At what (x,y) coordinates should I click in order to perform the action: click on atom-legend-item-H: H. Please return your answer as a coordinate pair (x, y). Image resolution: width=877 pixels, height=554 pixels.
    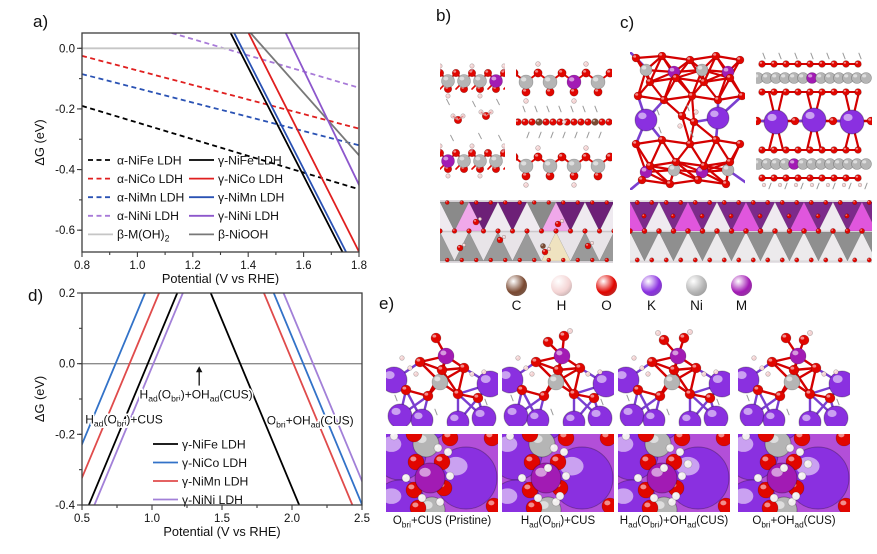
    Looking at the image, I should click on (561, 294).